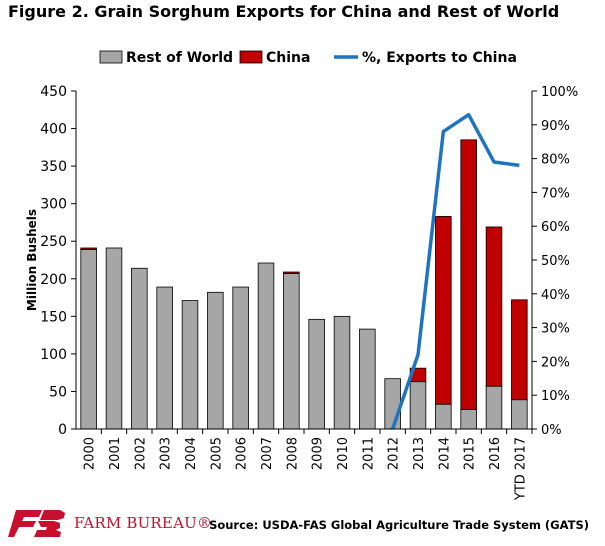  What do you see at coordinates (368, 453) in the screenshot?
I see `x-tick-label: 2011` at bounding box center [368, 453].